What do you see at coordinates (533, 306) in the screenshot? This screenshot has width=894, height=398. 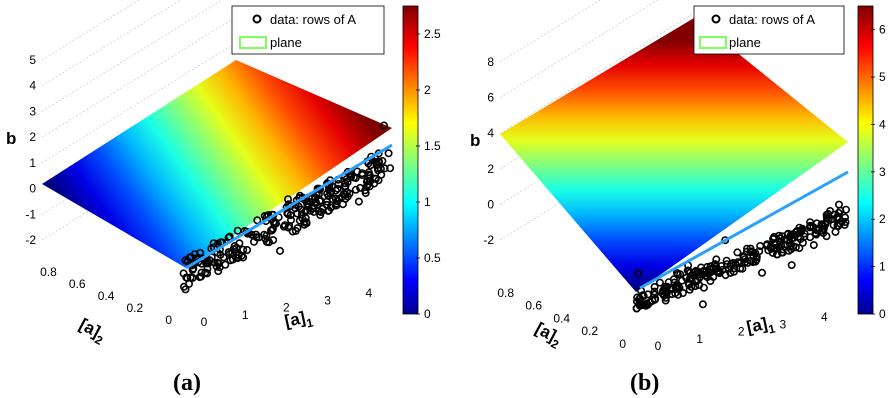 I see `panel-b-y-tick: 0.6` at bounding box center [533, 306].